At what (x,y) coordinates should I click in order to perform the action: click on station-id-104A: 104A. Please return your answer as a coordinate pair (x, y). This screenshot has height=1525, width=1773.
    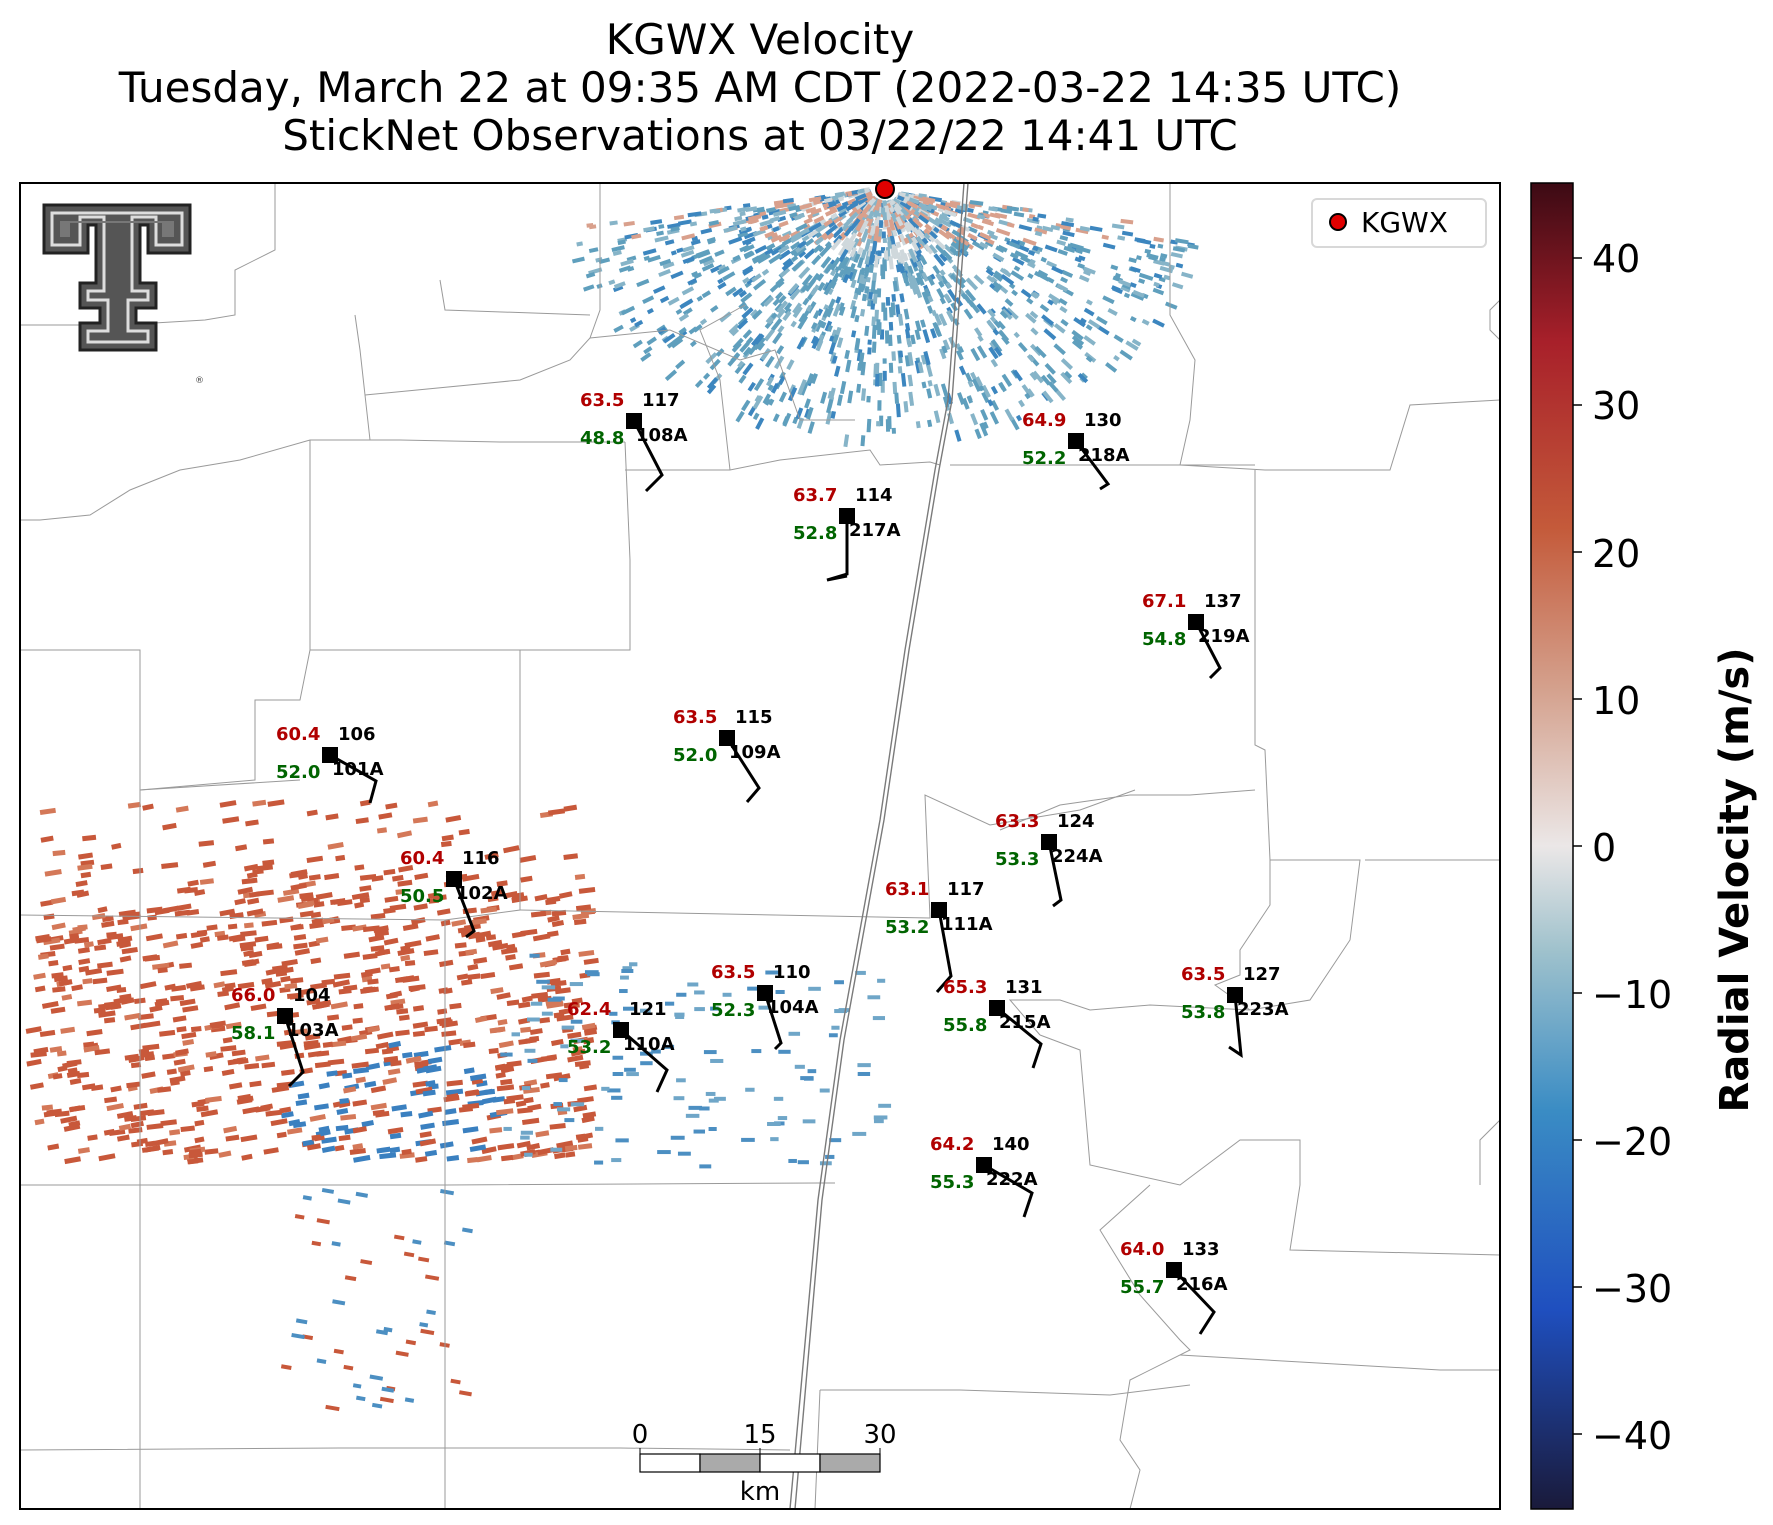
    Looking at the image, I should click on (793, 1007).